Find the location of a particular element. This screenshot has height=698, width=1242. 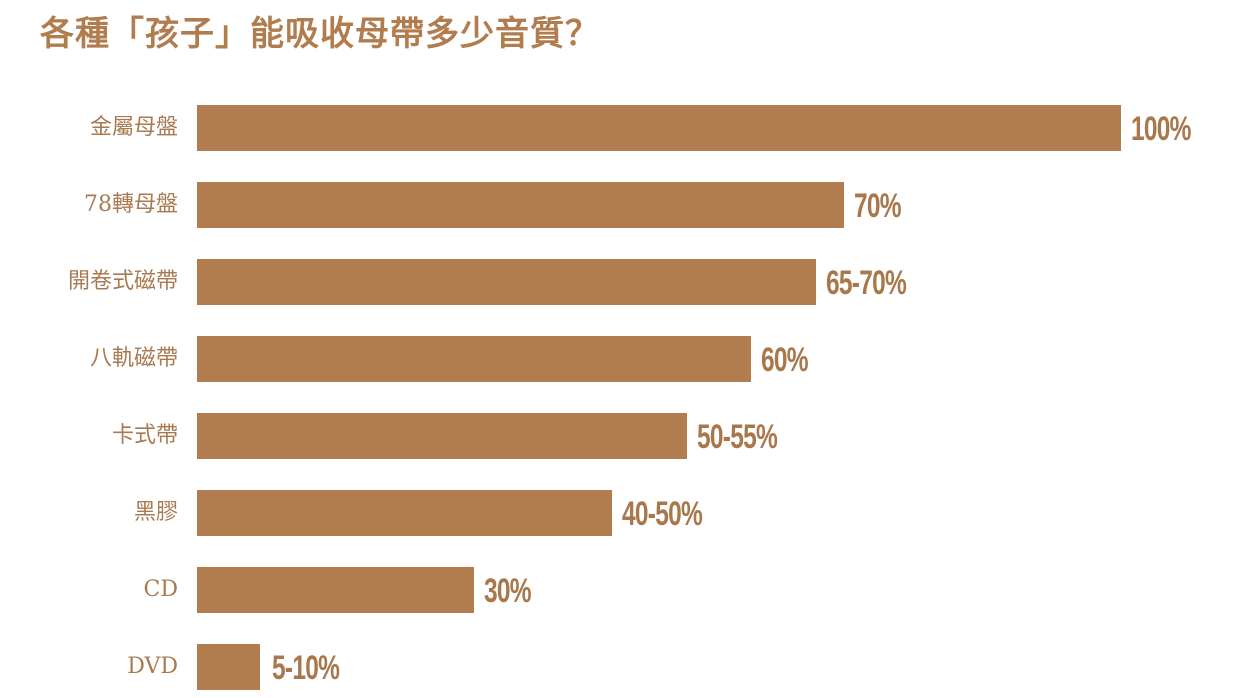

bar-row: DVD 5-10% is located at coordinates (621, 667).